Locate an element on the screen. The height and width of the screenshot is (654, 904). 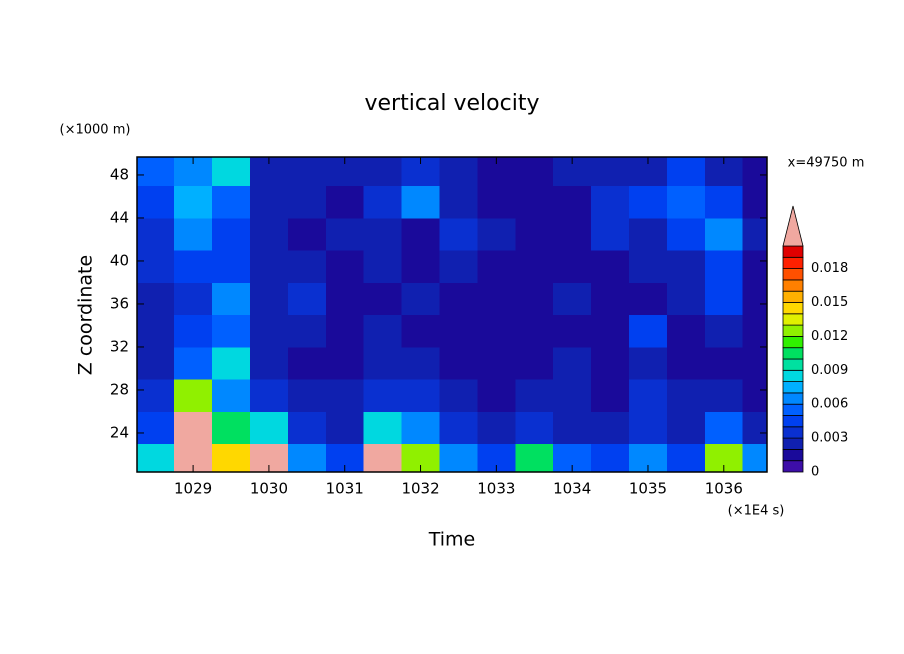
colorbar-label: 0.006 is located at coordinates (829, 404).